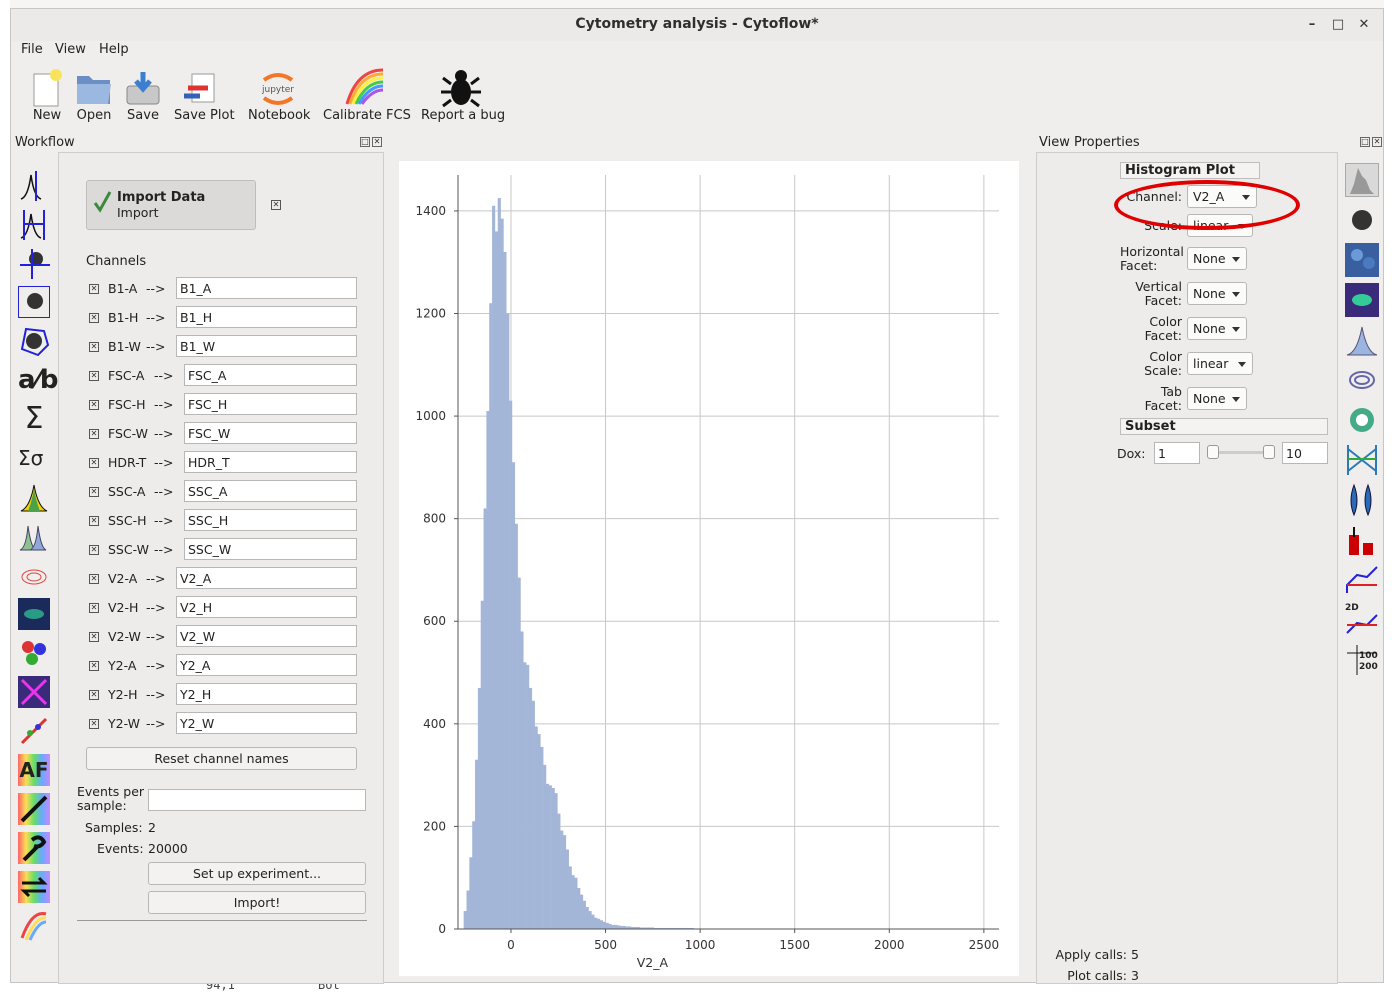 The image size is (1394, 995). Describe the element at coordinates (1362, 260) in the screenshot. I see `hexbin-view-icon` at that location.